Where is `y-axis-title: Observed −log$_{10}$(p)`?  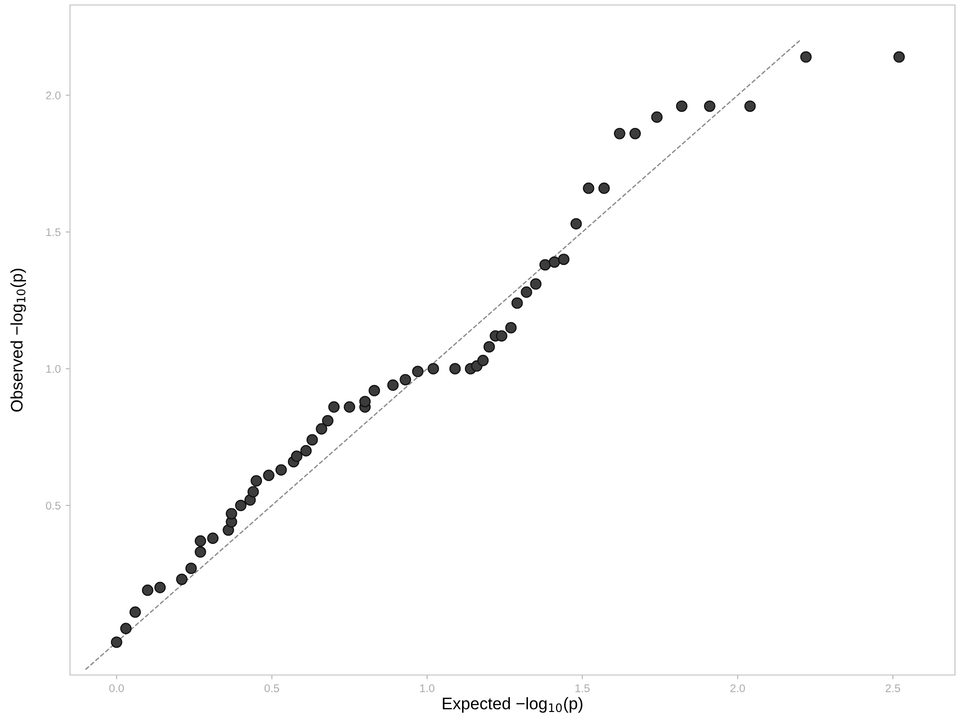 y-axis-title: Observed −log$_{10}$(p) is located at coordinates (18, 340).